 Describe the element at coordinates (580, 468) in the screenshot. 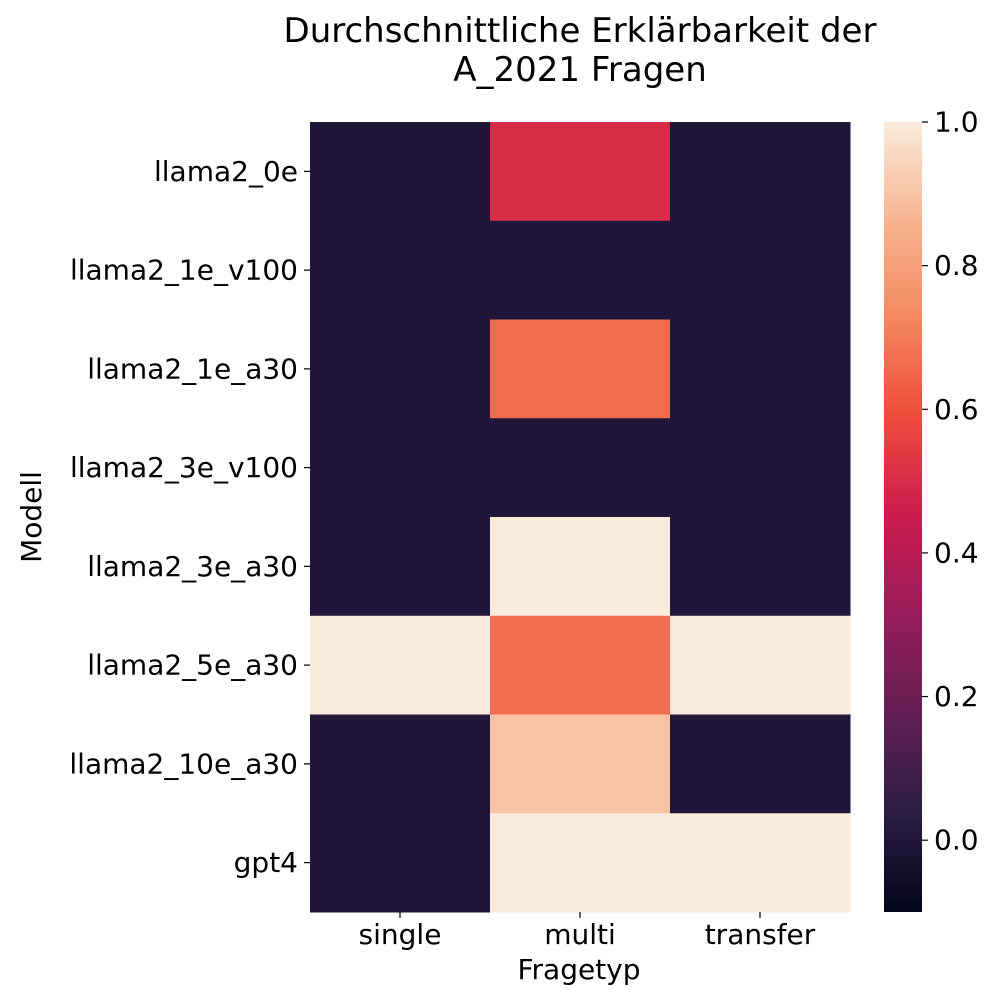

I see `heatmap-cell-llama2_3e_v100-multi` at that location.